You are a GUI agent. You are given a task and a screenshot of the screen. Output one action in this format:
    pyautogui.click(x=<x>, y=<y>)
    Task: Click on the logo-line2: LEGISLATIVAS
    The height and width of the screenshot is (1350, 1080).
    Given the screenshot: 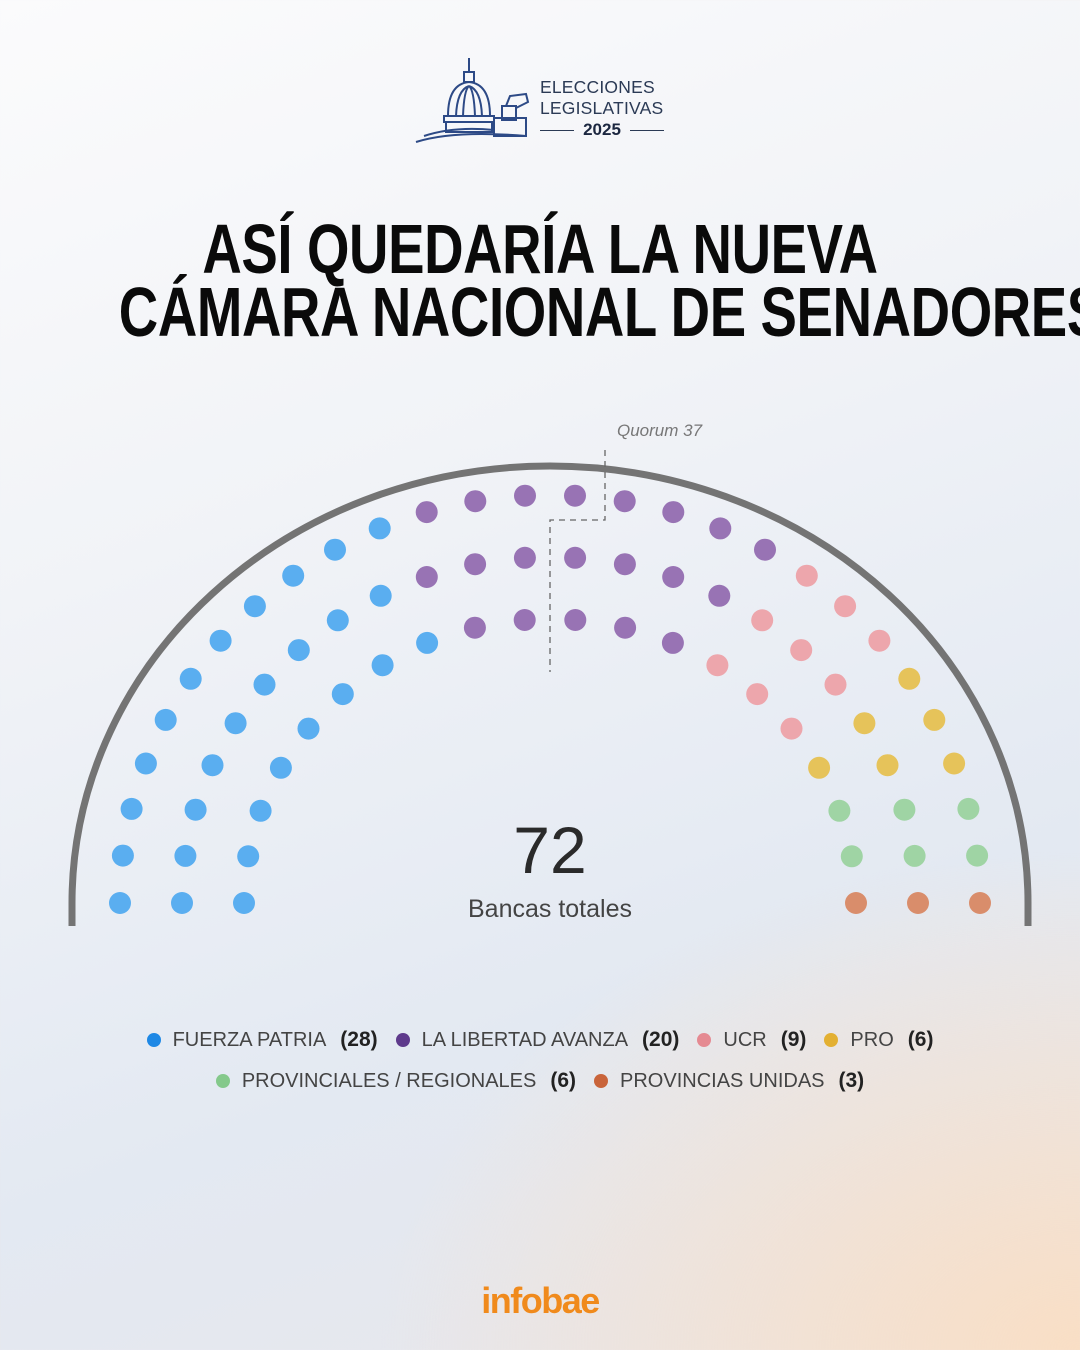 What is the action you would take?
    pyautogui.click(x=602, y=108)
    